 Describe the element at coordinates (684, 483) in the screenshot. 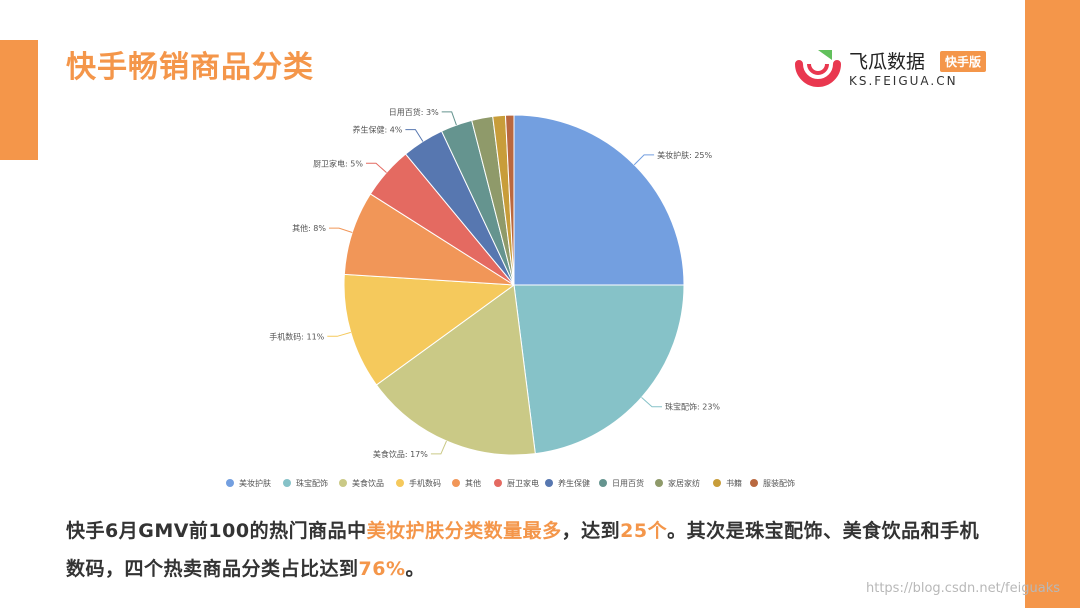

I see `legend-label-8: 家居家纺` at that location.